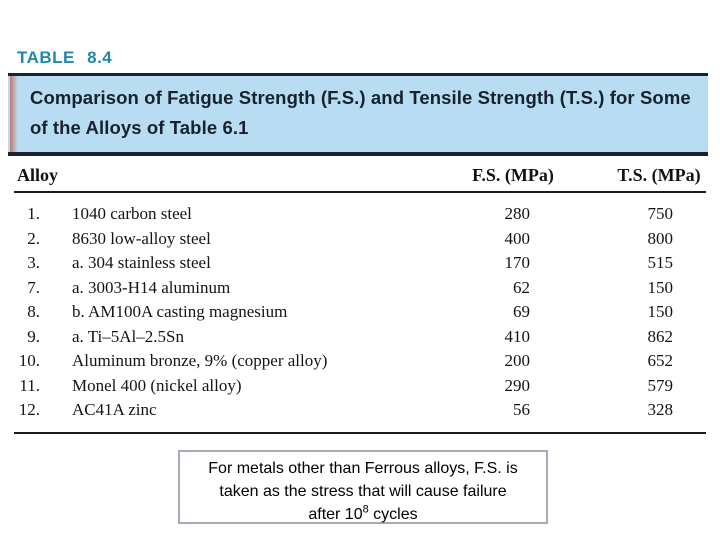 Image resolution: width=720 pixels, height=540 pixels. I want to click on fs-value: 290, so click(517, 385).